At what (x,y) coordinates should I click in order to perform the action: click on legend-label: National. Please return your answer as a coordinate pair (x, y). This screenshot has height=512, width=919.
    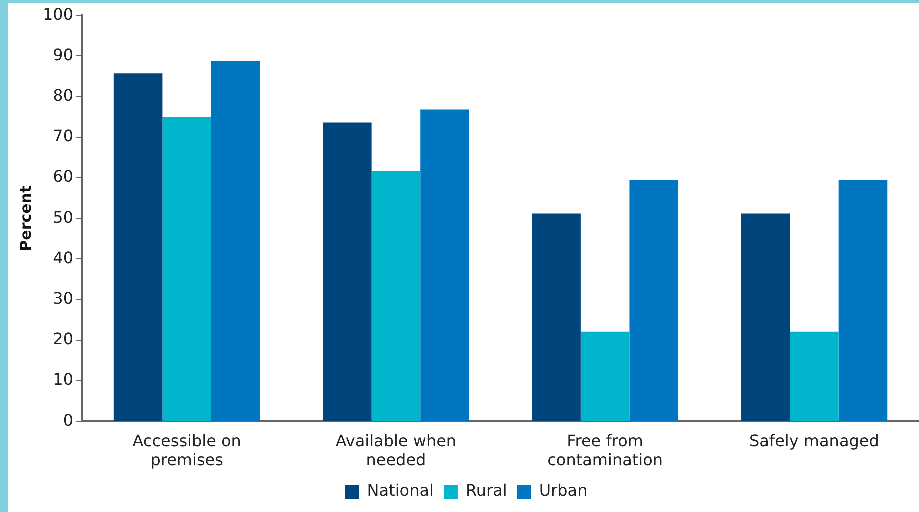
    Looking at the image, I should click on (400, 490).